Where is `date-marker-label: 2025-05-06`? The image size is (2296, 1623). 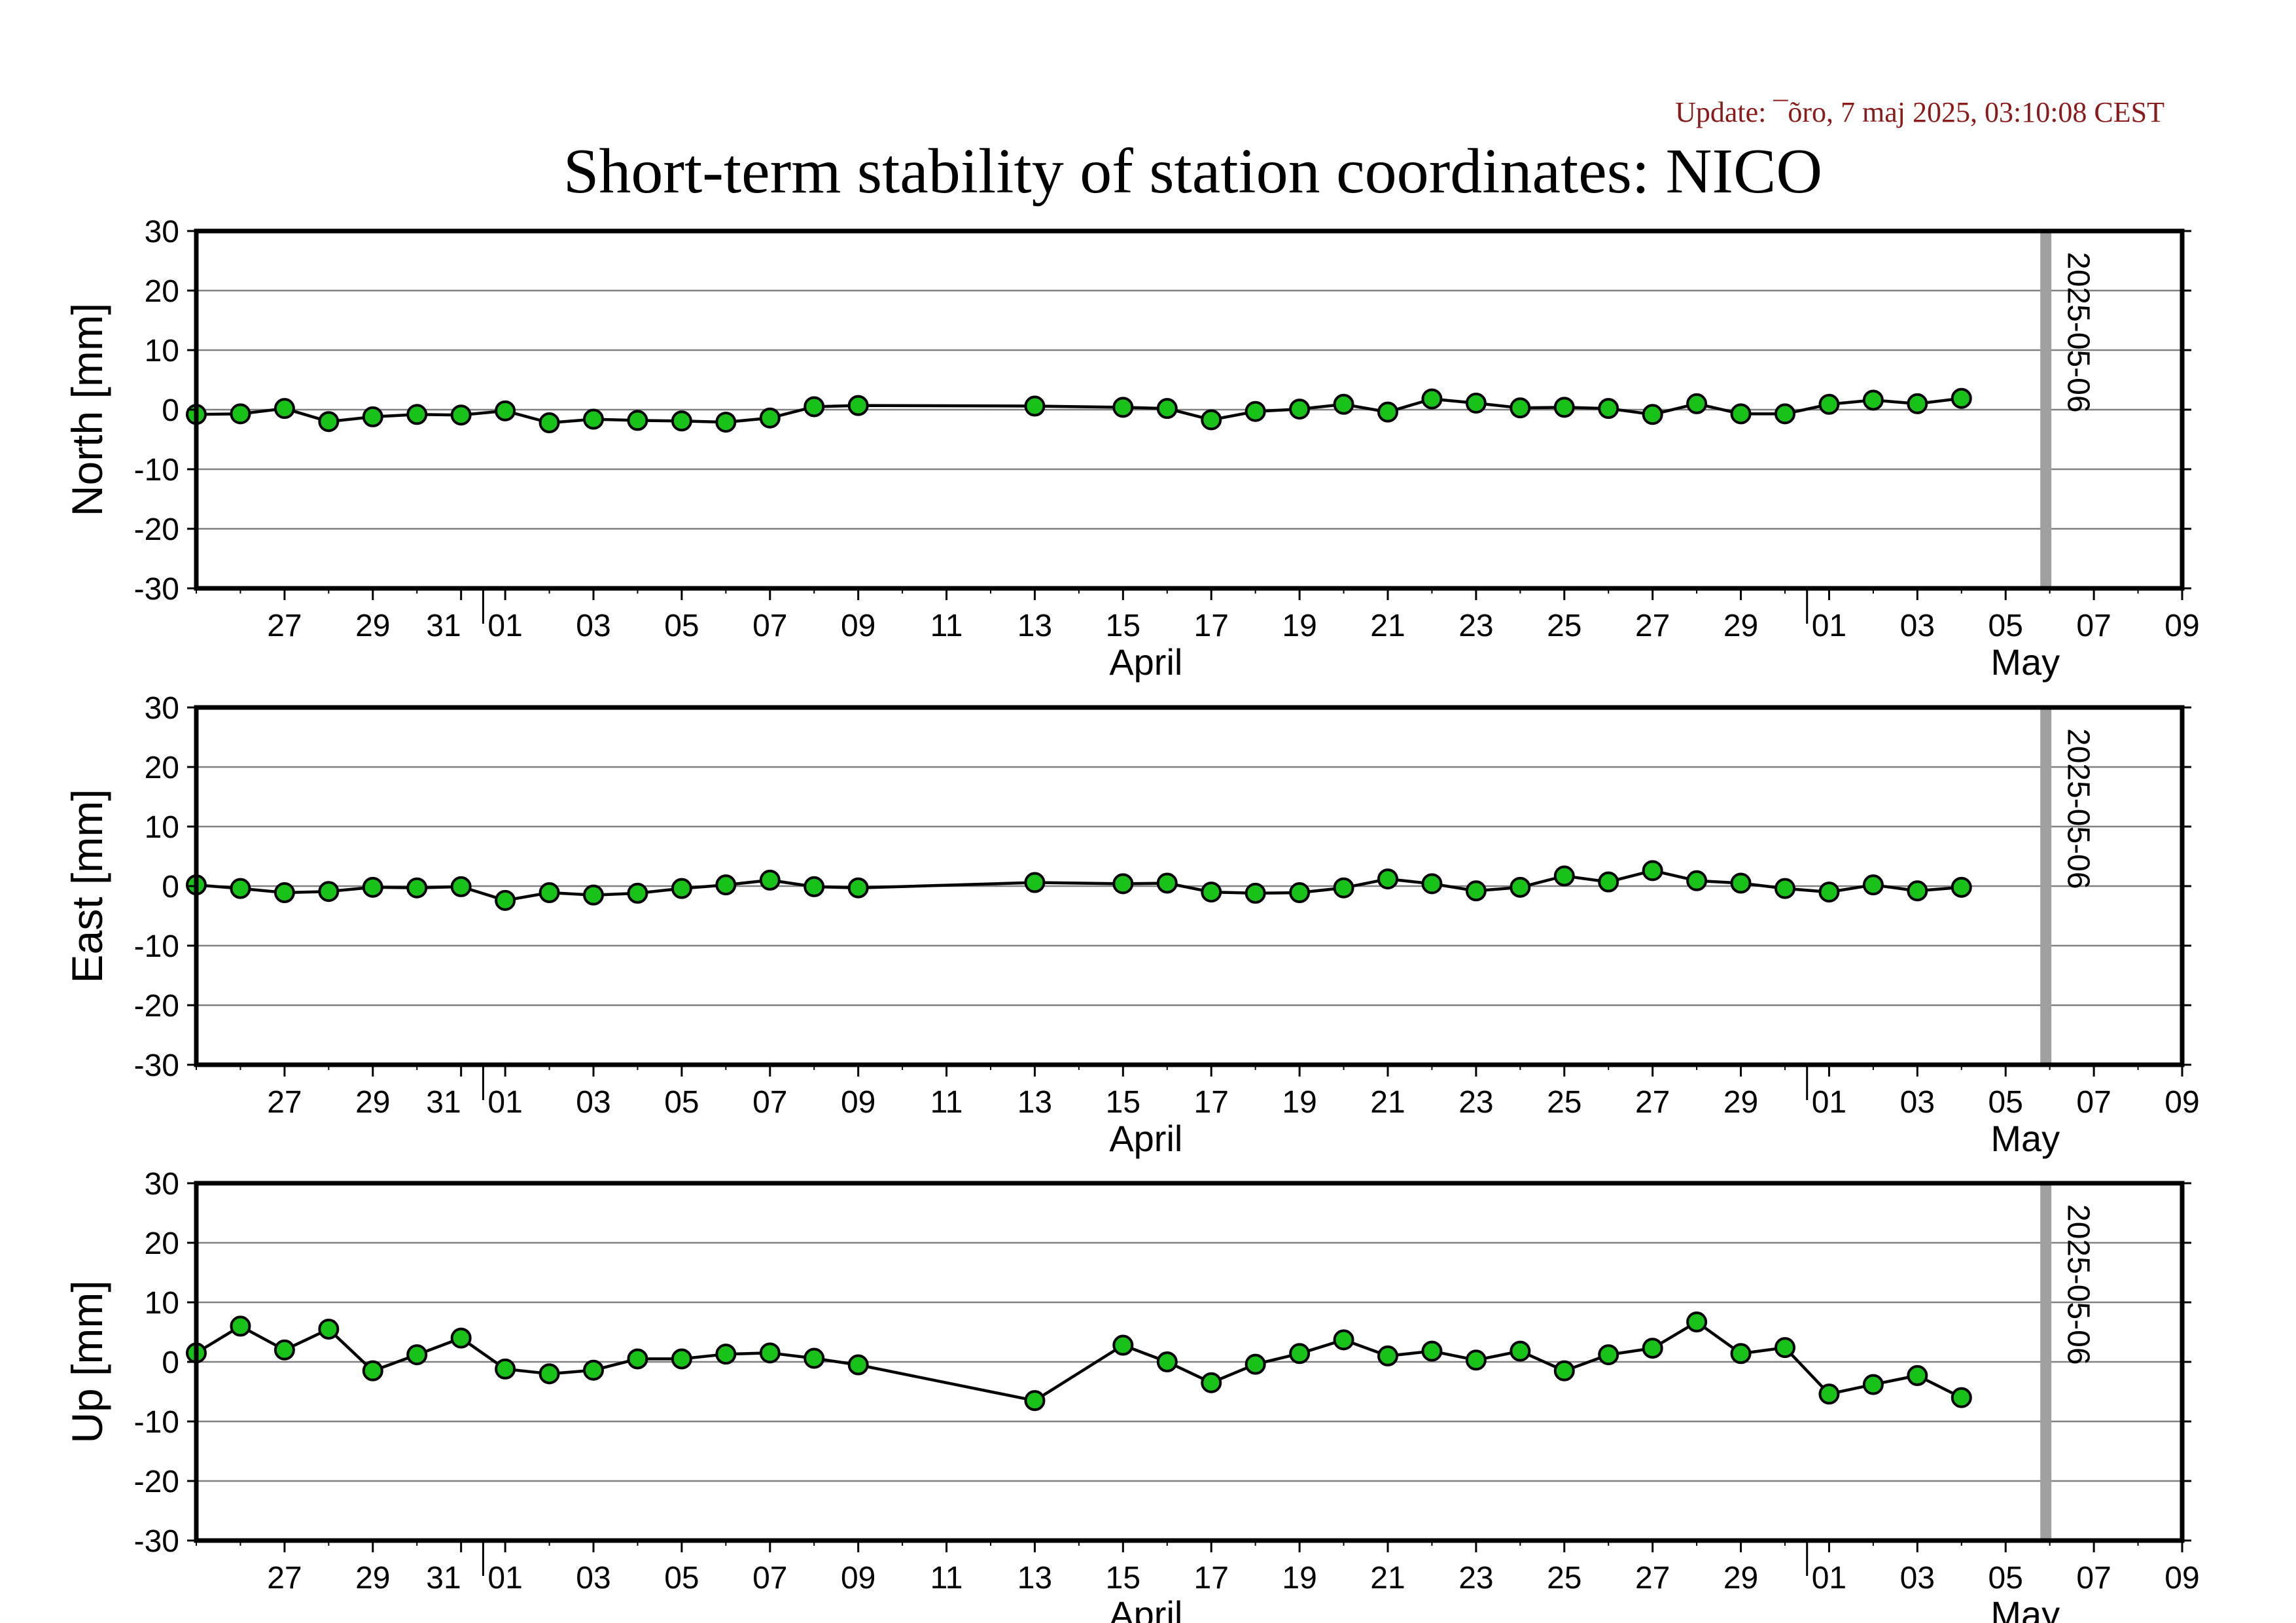 date-marker-label: 2025-05-06 is located at coordinates (2078, 1284).